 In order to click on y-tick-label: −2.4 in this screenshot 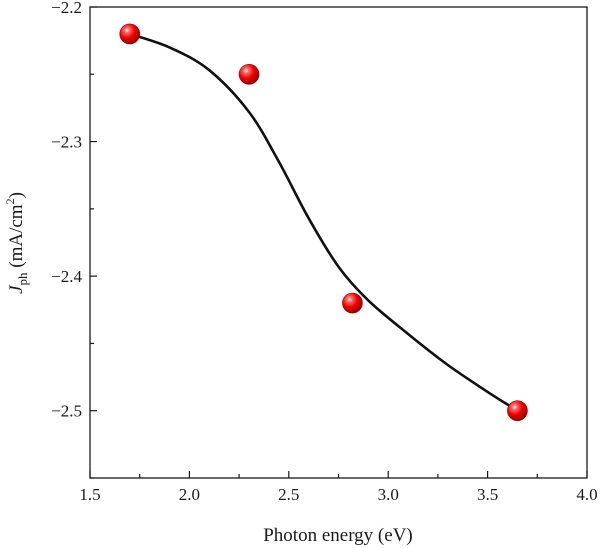, I will do `click(66, 276)`.